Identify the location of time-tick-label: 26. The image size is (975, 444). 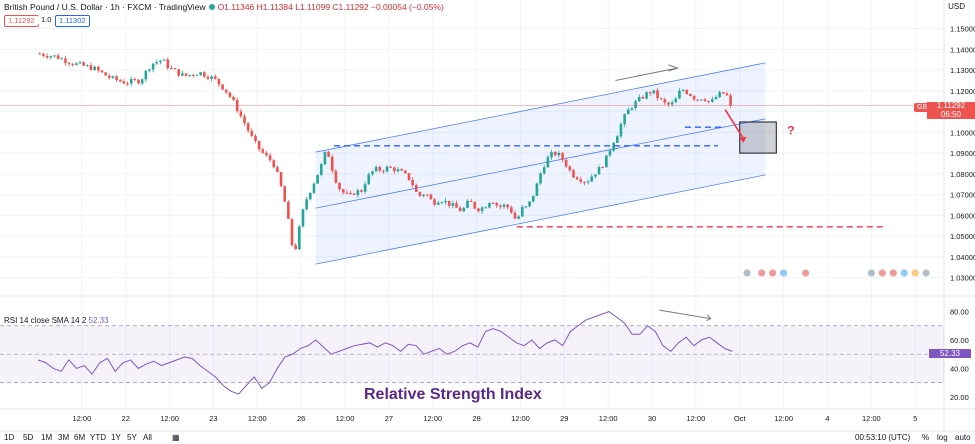
(301, 418).